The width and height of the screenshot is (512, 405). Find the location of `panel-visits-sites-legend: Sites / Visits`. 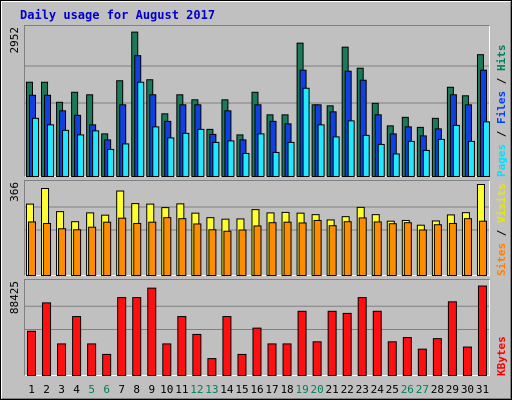

panel-visits-sites-legend: Sites / Visits is located at coordinates (501, 229).